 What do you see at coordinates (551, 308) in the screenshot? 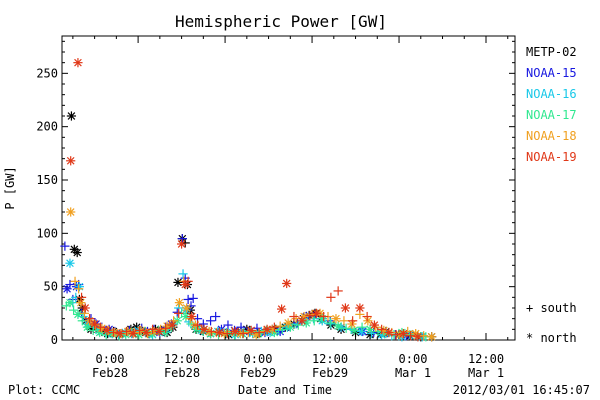
I see `marker-legend-entry: + south` at bounding box center [551, 308].